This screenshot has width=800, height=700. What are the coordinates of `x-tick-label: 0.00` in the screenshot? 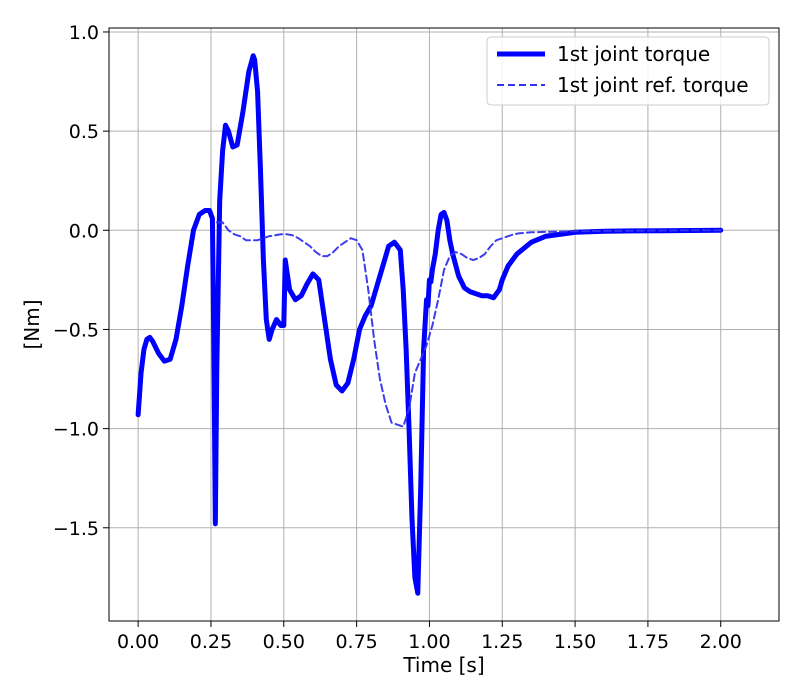 It's located at (138, 642).